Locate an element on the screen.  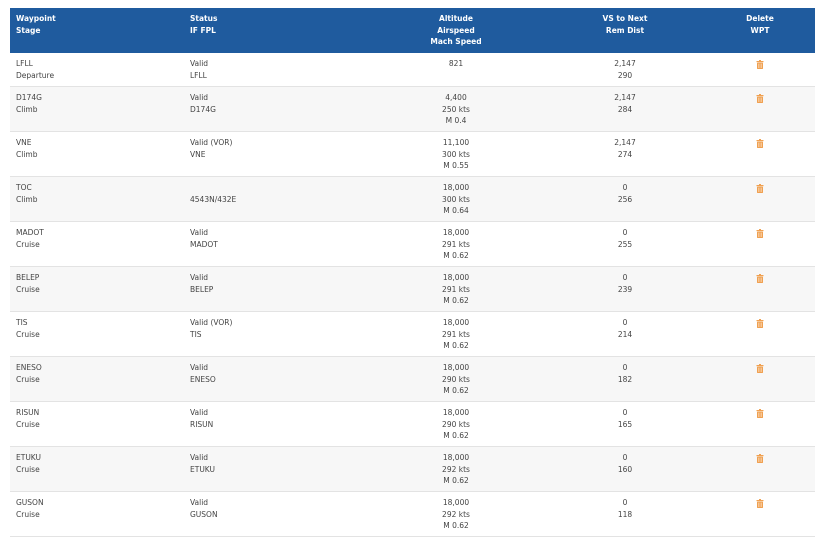
speed-cell: 18,000 292 kts M 0.62 is located at coordinates (456, 514).